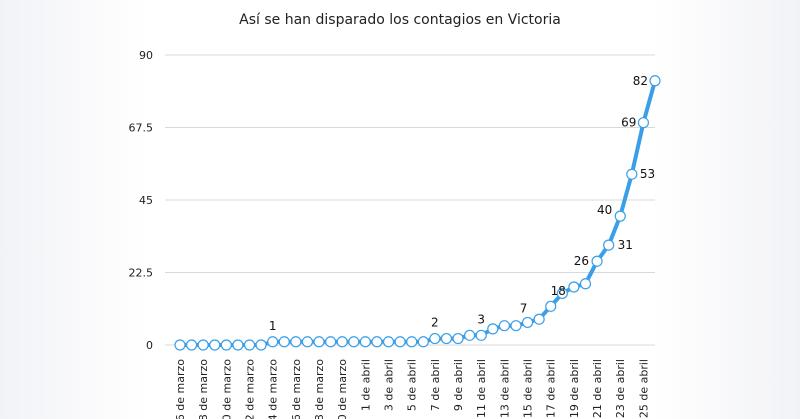  I want to click on data-label: 3, so click(481, 319).